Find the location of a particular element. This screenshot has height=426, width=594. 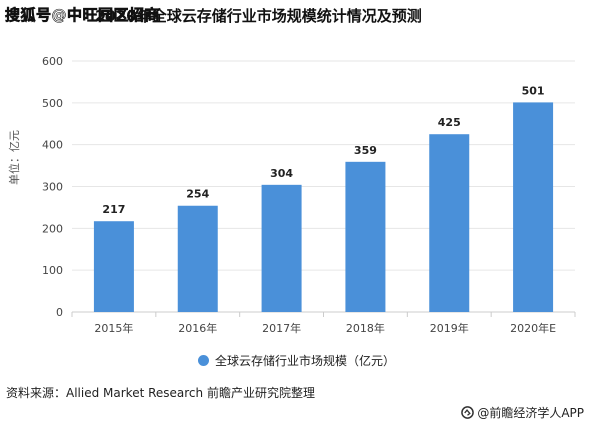

x-tick-label: 2018年 is located at coordinates (365, 328).